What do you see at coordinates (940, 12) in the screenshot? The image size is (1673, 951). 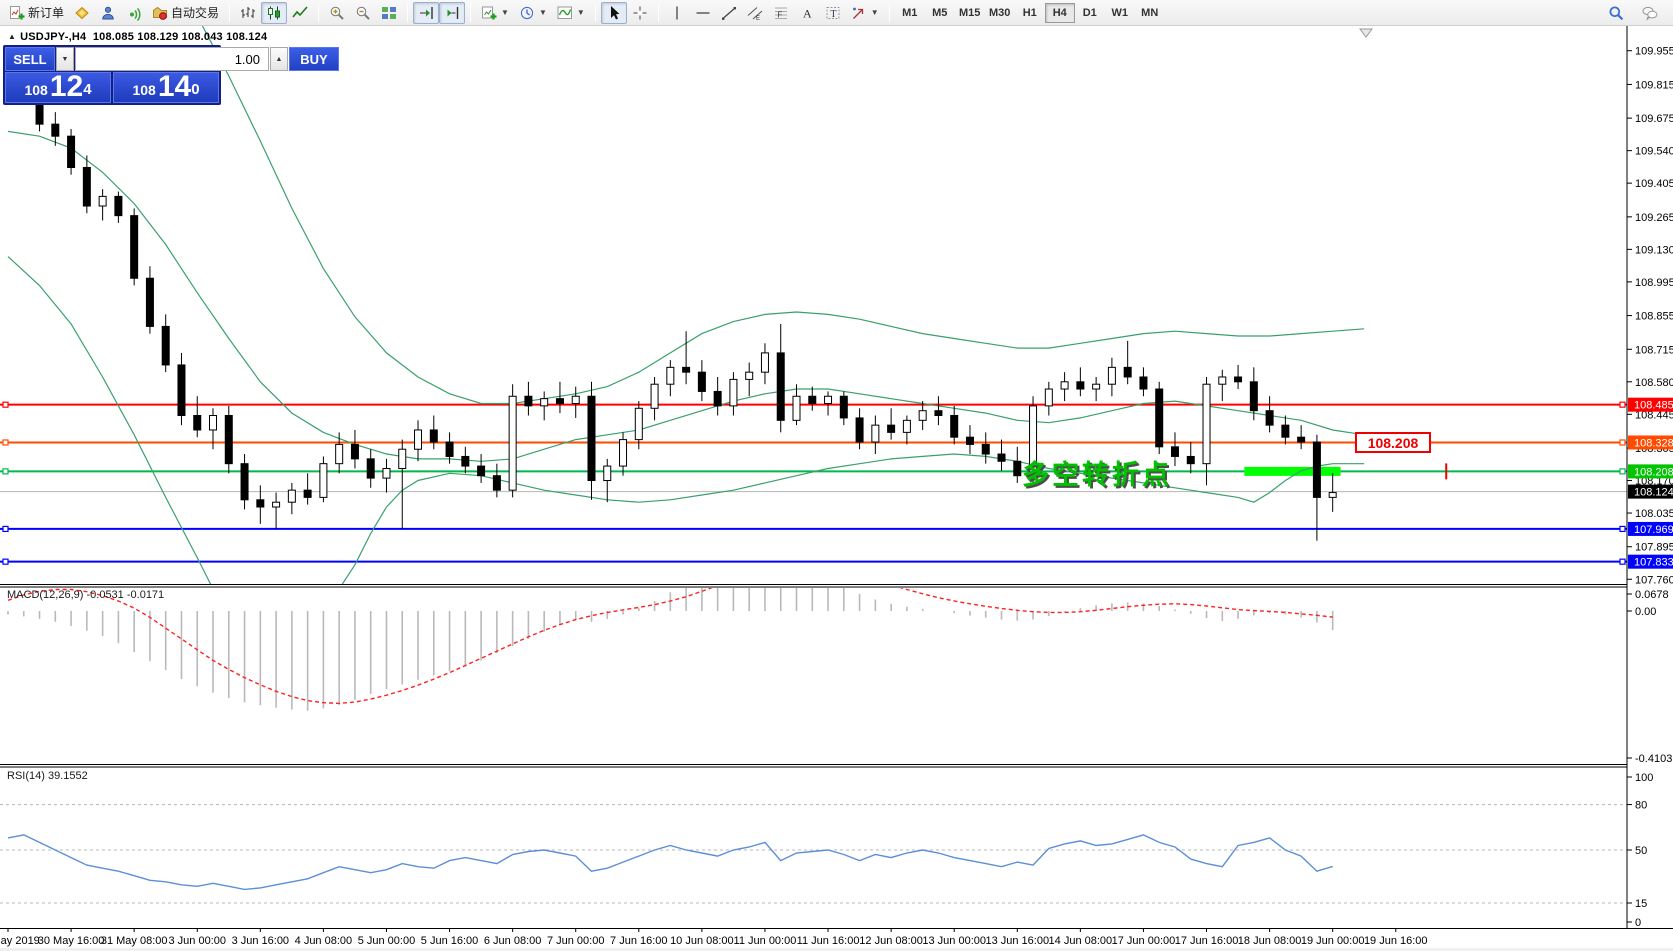 I see `timeframe-m5-button: M5` at bounding box center [940, 12].